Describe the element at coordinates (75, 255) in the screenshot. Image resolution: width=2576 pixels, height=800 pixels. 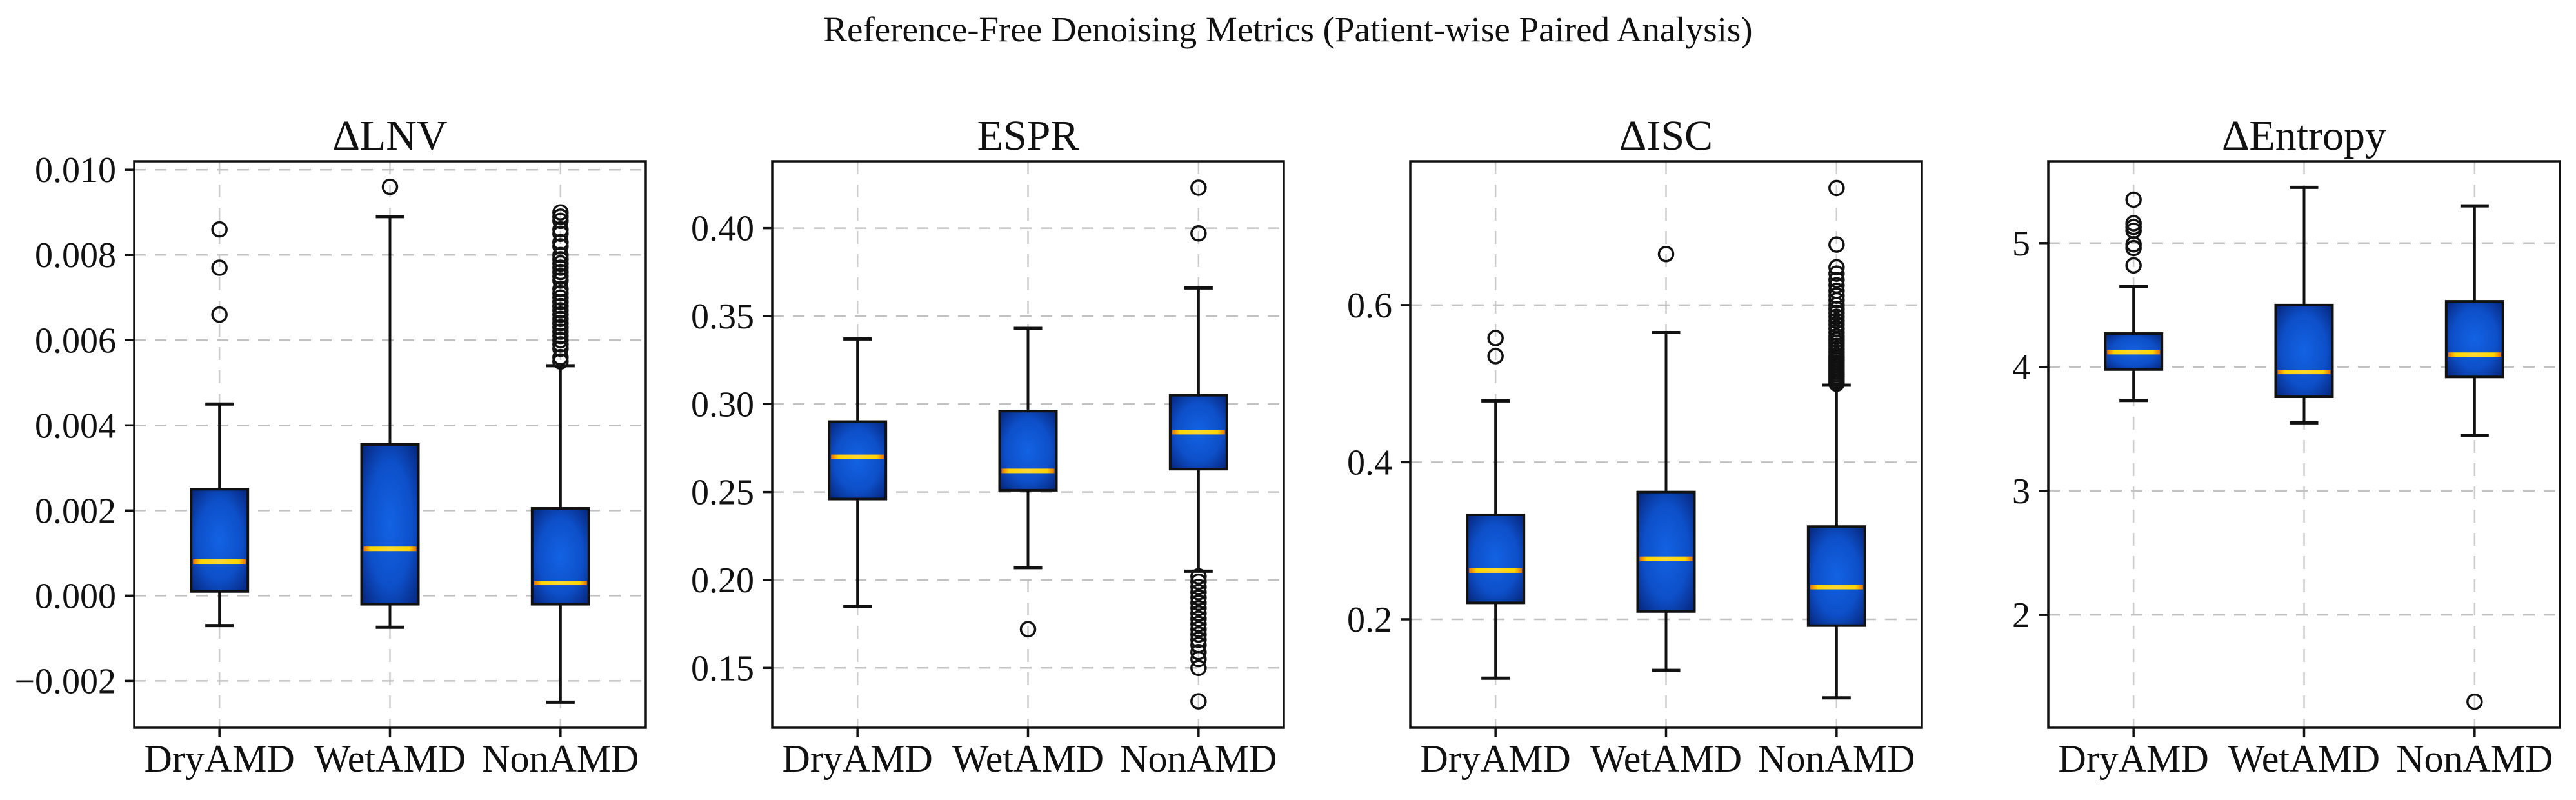
I see `y-tick-label: 0.008` at that location.